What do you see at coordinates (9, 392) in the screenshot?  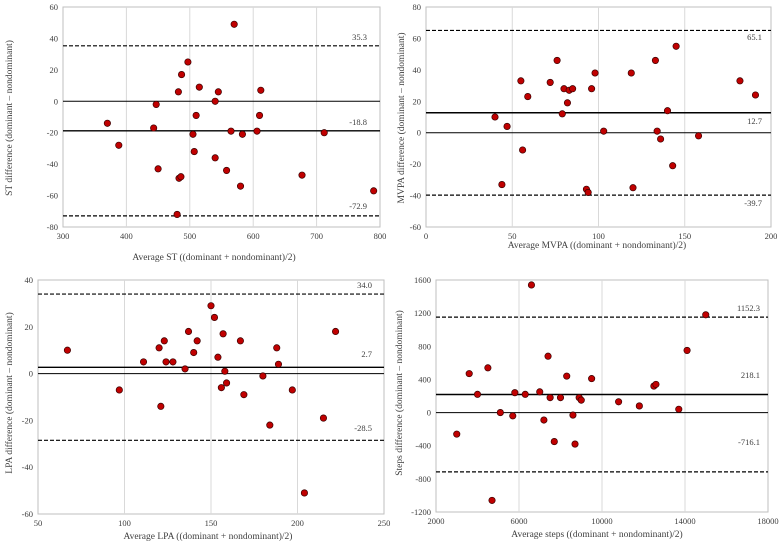 I see `lpa-y-axis-label: LPA difference (dominant – nondominant)` at bounding box center [9, 392].